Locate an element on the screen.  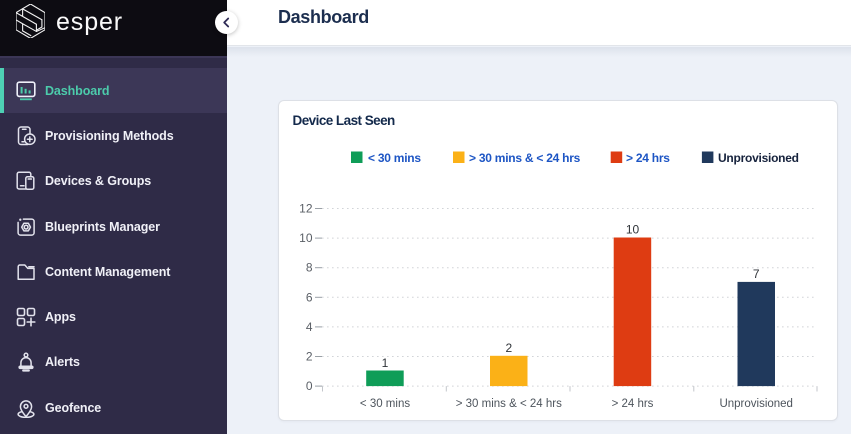
svg-text: 7 is located at coordinates (756, 274).